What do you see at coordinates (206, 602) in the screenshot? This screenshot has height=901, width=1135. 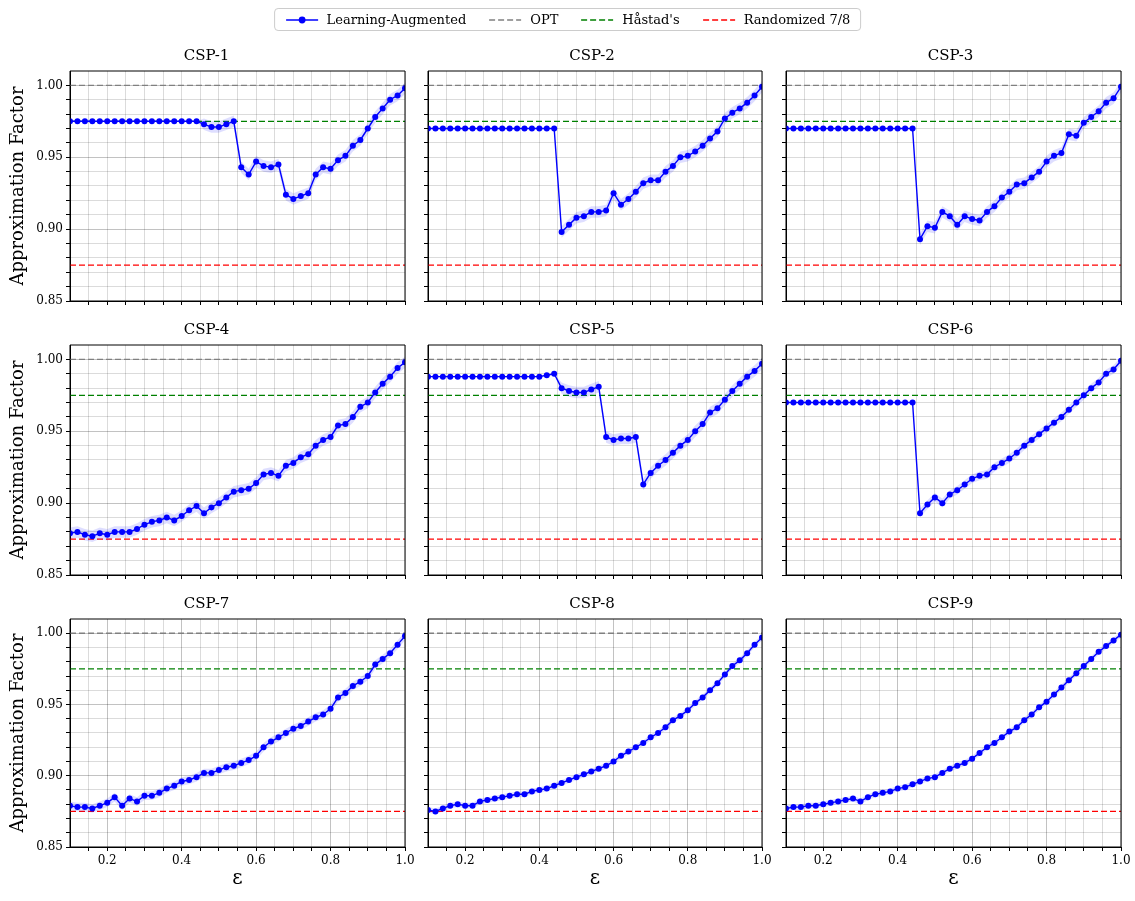 I see `chart-title: CSP-7` at bounding box center [206, 602].